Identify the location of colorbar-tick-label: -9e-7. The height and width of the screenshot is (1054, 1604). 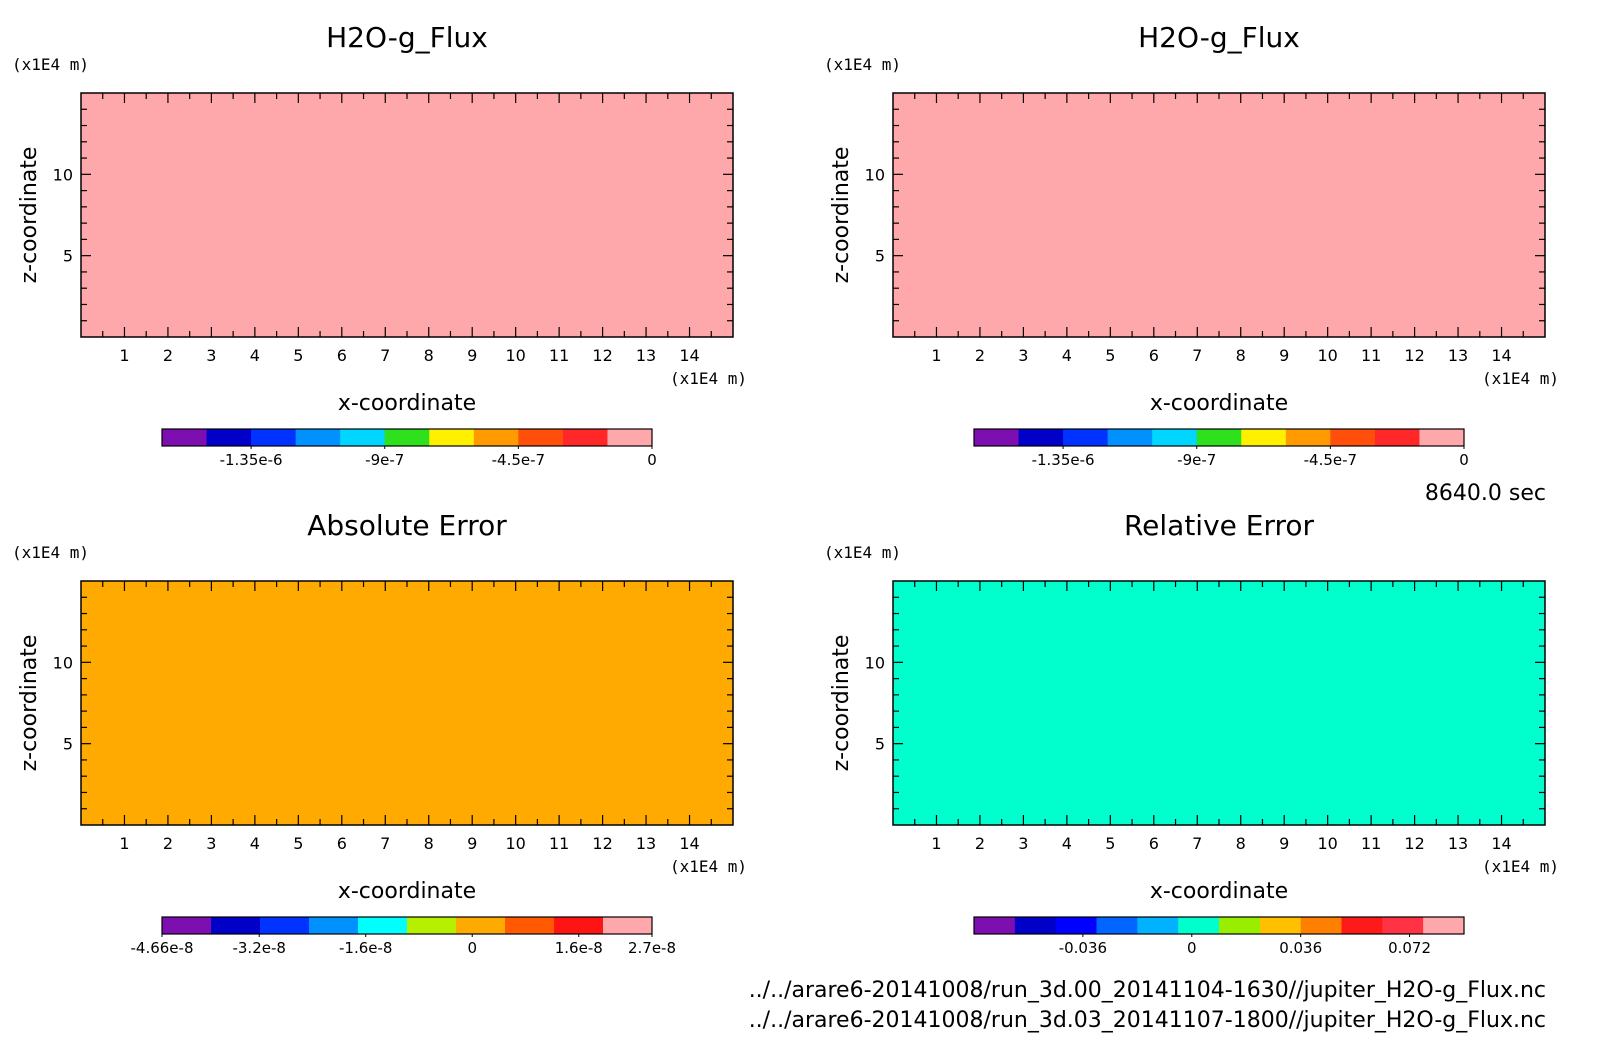
(1196, 460).